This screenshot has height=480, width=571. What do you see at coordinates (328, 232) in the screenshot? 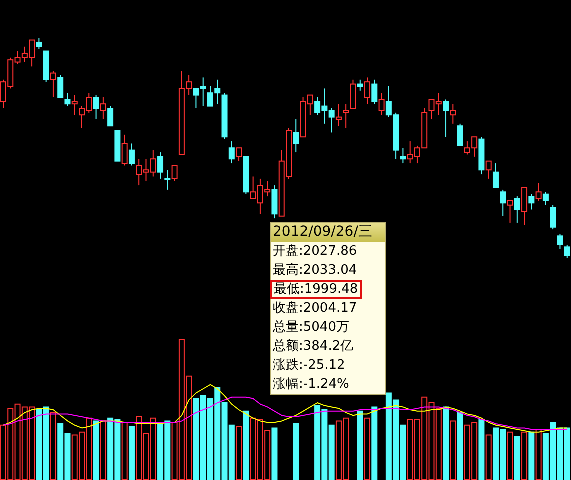
I see `annotation: 2012/09/26/三` at bounding box center [328, 232].